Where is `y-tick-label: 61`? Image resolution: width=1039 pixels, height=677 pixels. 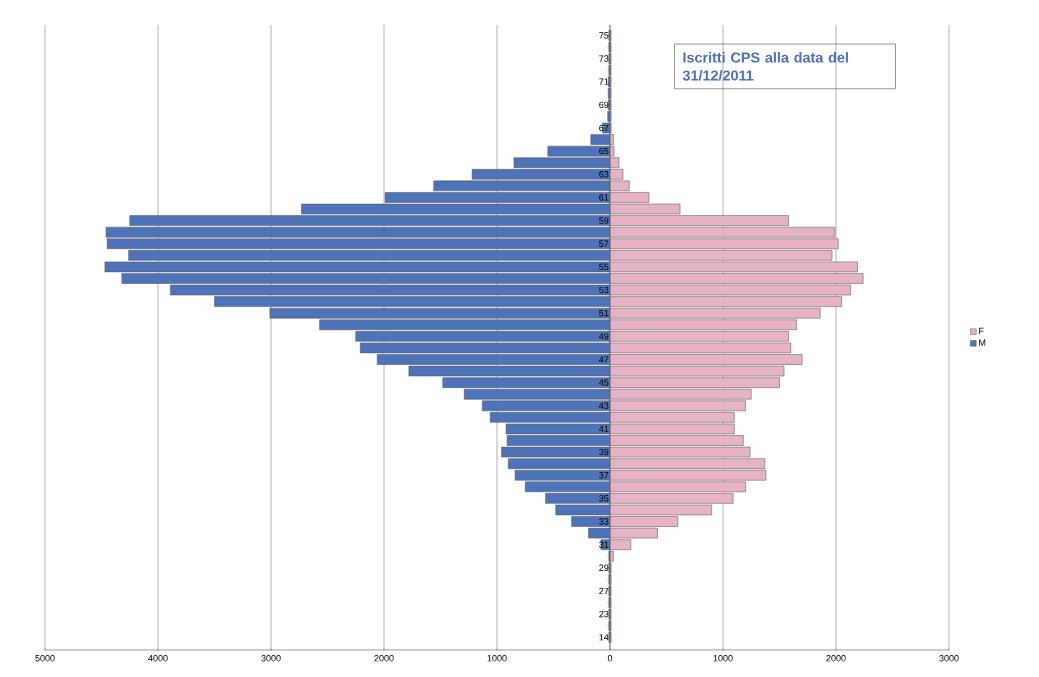 y-tick-label: 61 is located at coordinates (604, 197).